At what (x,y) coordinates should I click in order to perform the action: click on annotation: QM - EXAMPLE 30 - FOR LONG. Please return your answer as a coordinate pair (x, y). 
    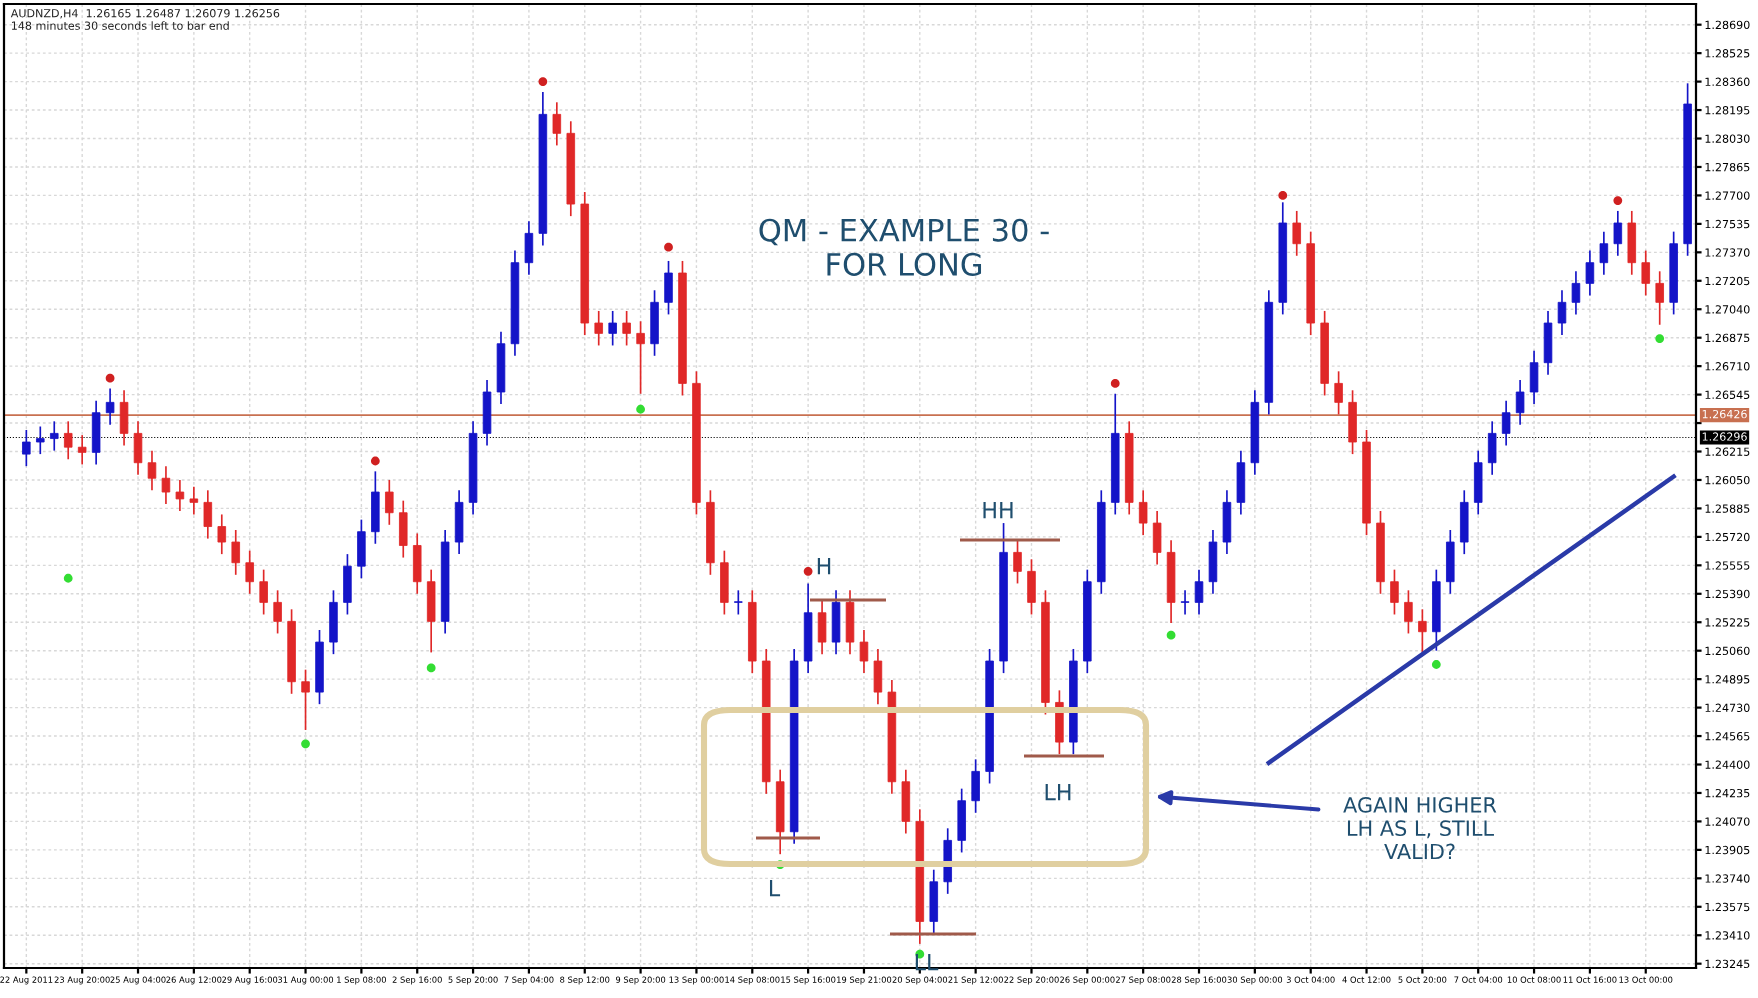
    Looking at the image, I should click on (904, 247).